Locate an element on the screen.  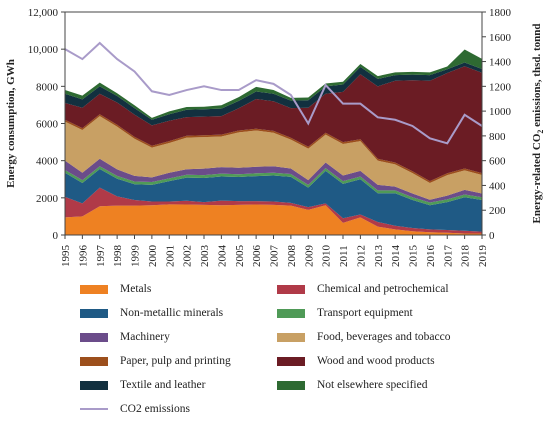
x-tick-label: 2008 is located at coordinates (292, 256).